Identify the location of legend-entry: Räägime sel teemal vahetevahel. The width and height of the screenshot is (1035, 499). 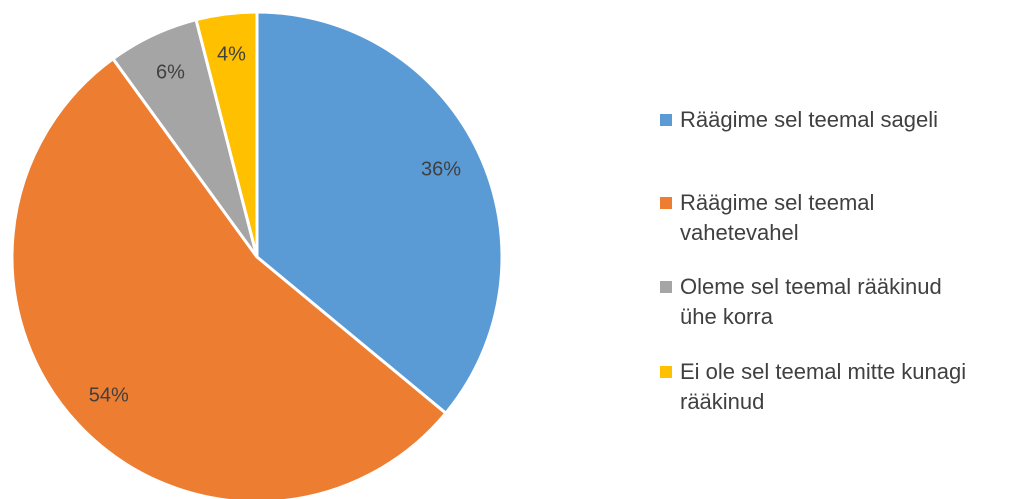
(816, 218).